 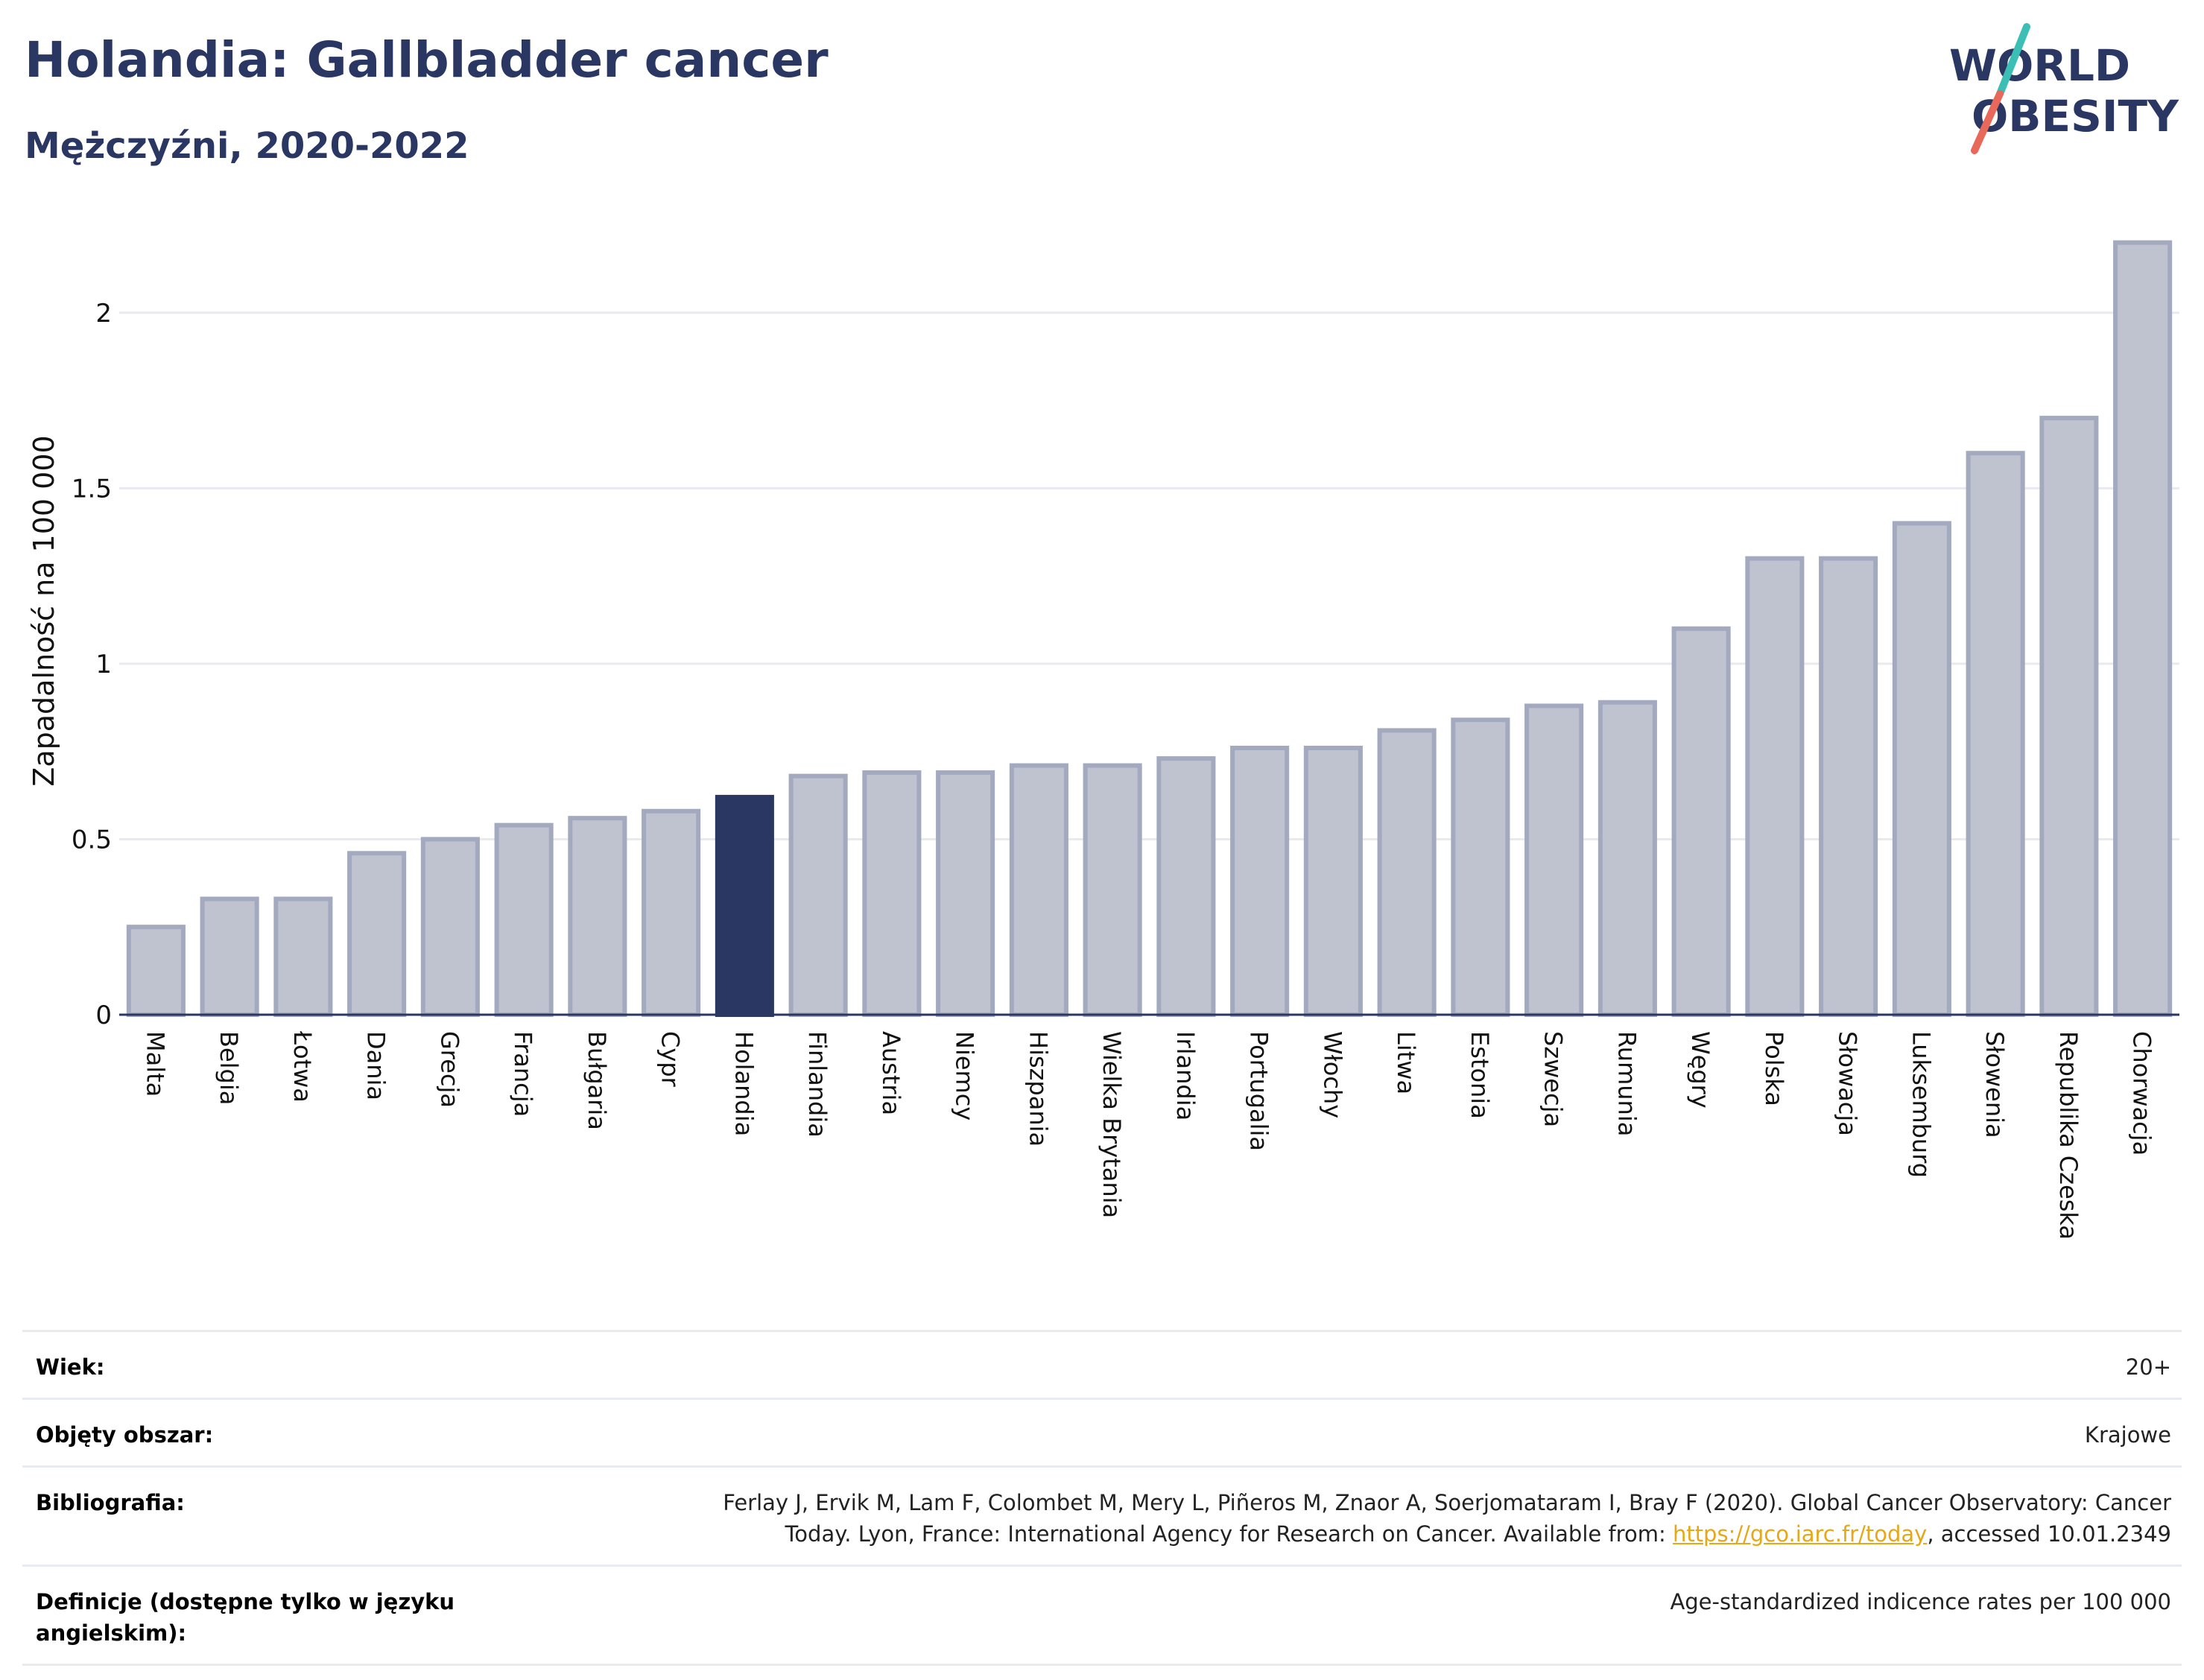 I want to click on info-row-age: Wiek: 20+, so click(x=1102, y=1364).